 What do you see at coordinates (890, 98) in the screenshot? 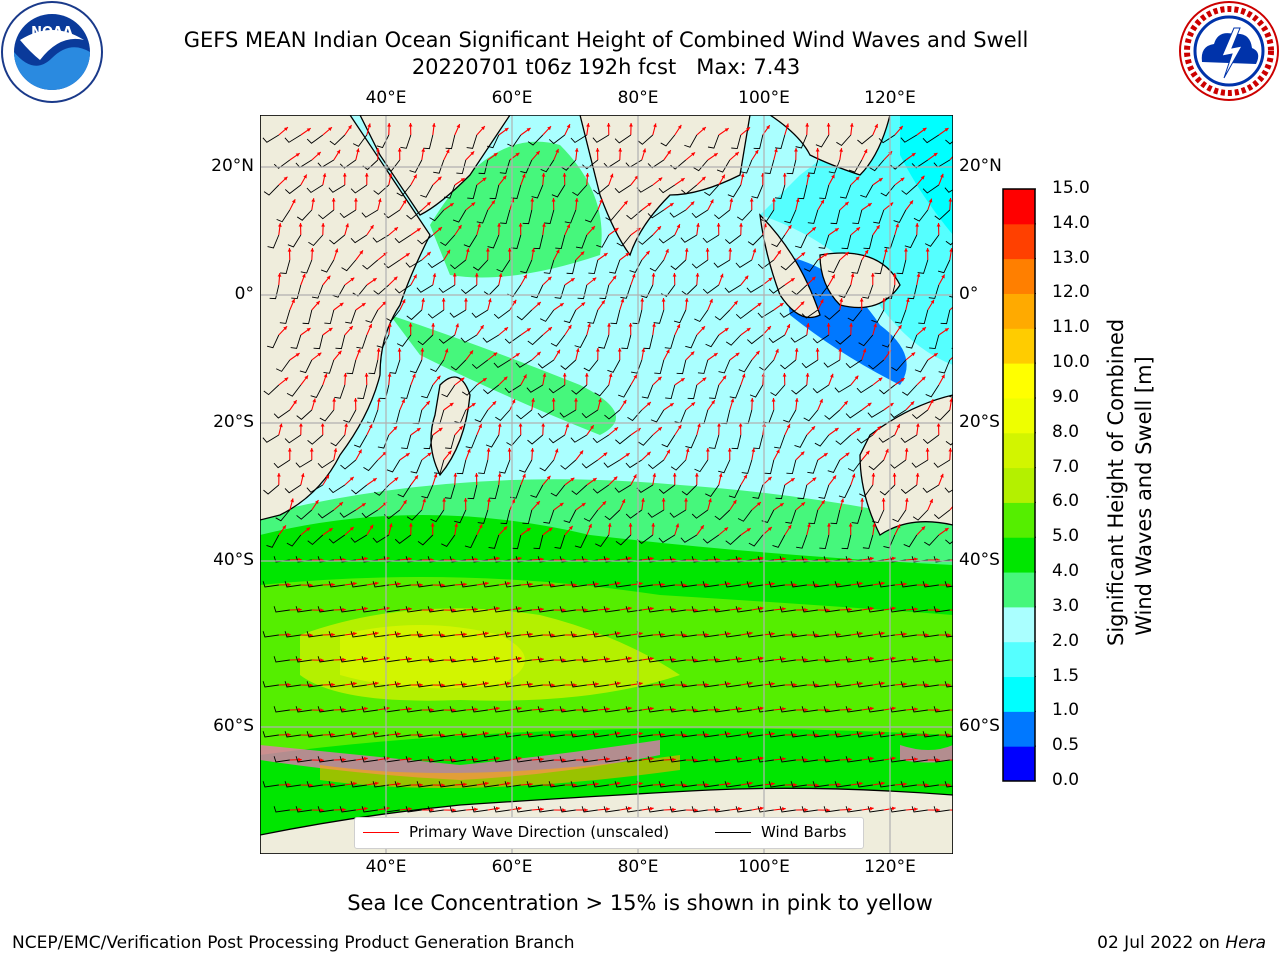
I see `lon-label-top: 120°E` at bounding box center [890, 98].